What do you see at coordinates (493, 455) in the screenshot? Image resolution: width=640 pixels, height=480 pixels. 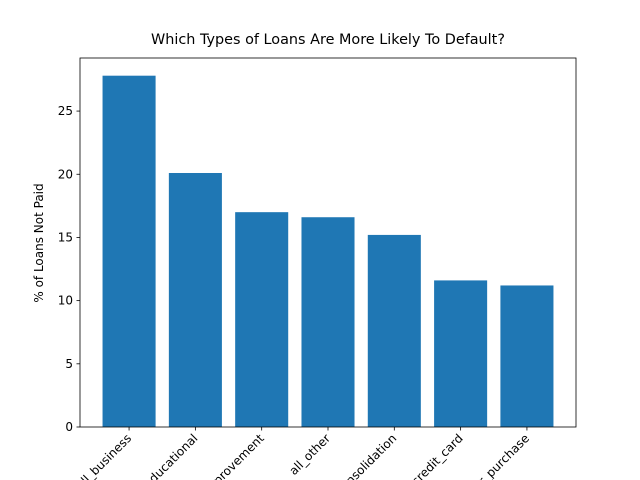 I see `x-tick-label: major_purchase` at bounding box center [493, 455].